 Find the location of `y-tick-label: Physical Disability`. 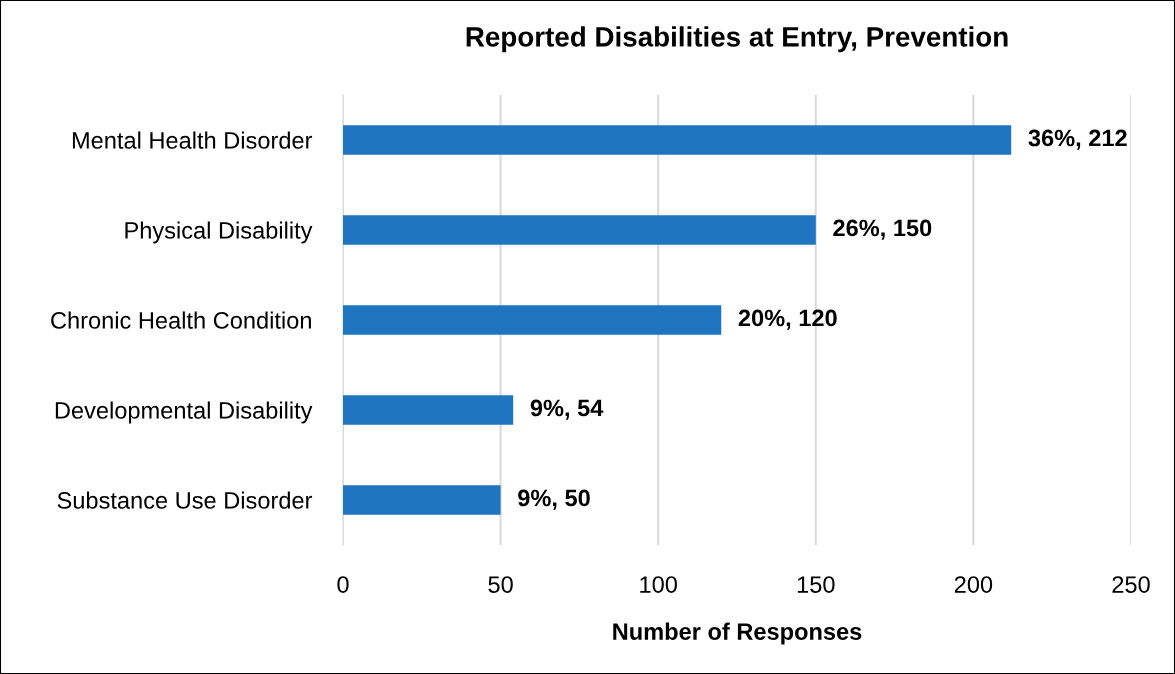

y-tick-label: Physical Disability is located at coordinates (219, 232).